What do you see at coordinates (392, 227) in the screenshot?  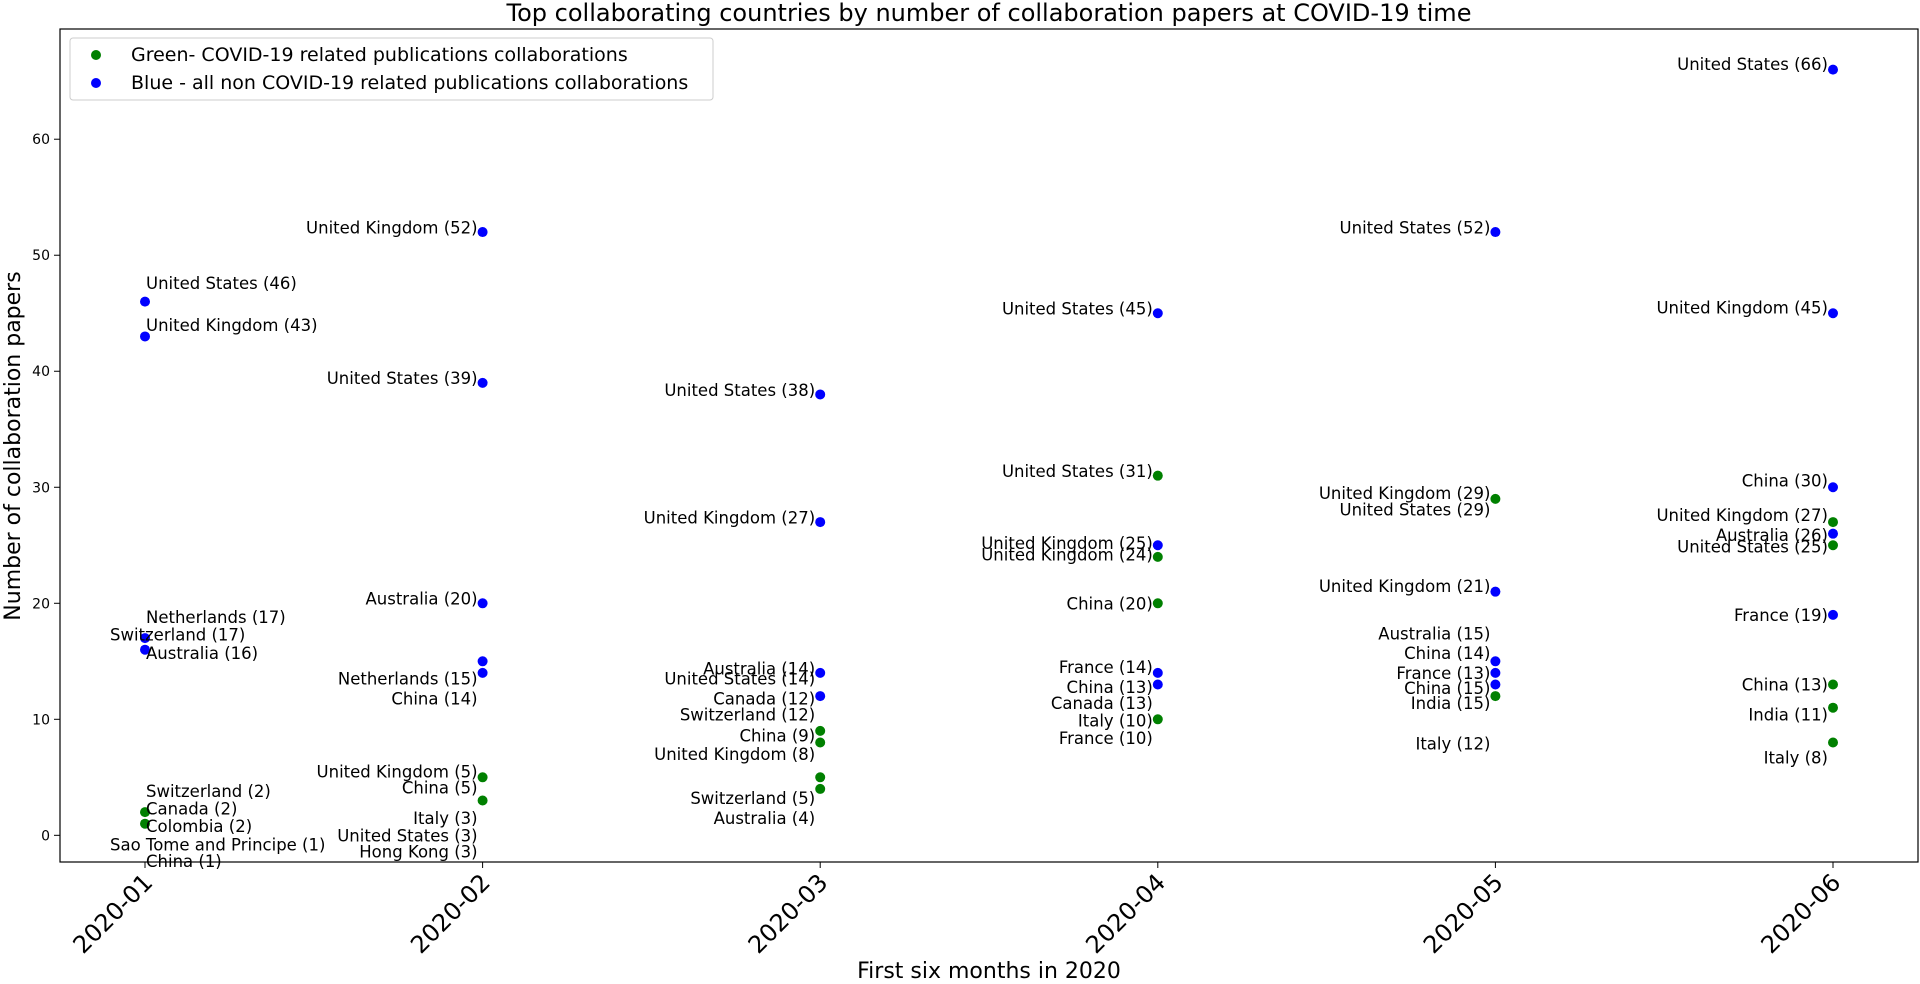 I see `point-annotation: United Kingdom (52)` at bounding box center [392, 227].